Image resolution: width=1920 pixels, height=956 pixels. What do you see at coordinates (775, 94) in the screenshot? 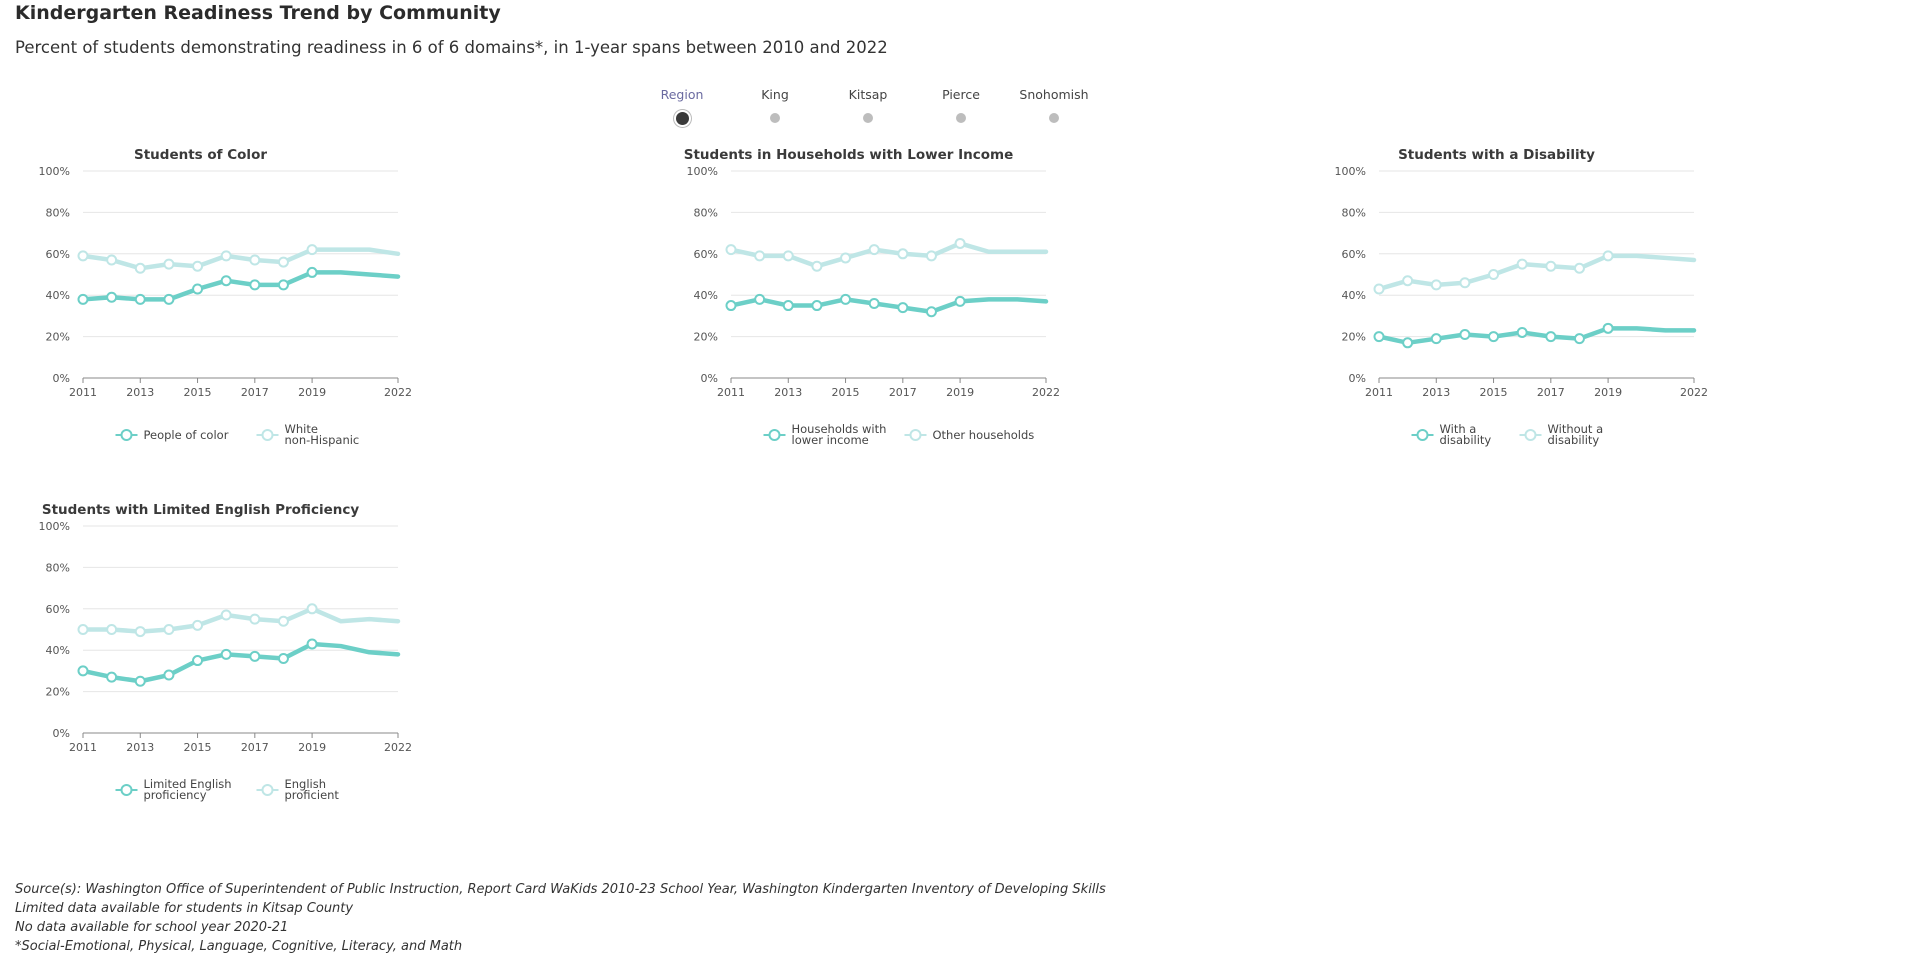
I see `tab-label: King` at bounding box center [775, 94].